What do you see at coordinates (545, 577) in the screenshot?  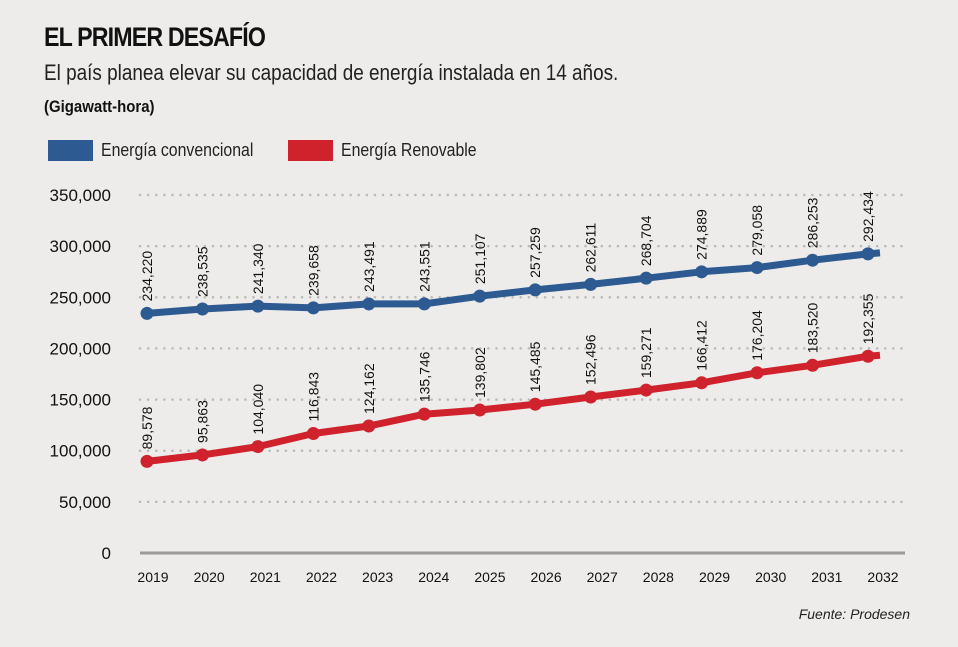 I see `x-tick-label: 2026` at bounding box center [545, 577].